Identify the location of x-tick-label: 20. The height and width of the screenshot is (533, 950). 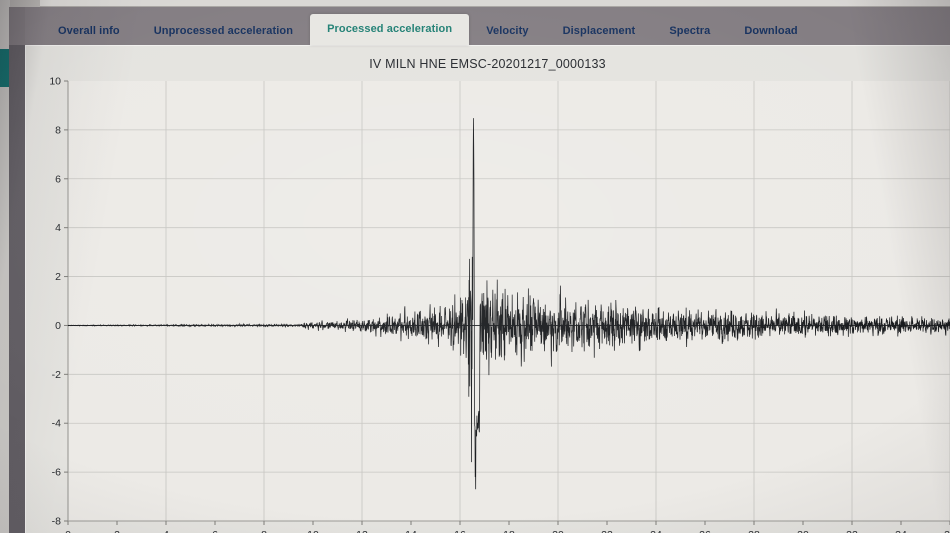
(558, 531).